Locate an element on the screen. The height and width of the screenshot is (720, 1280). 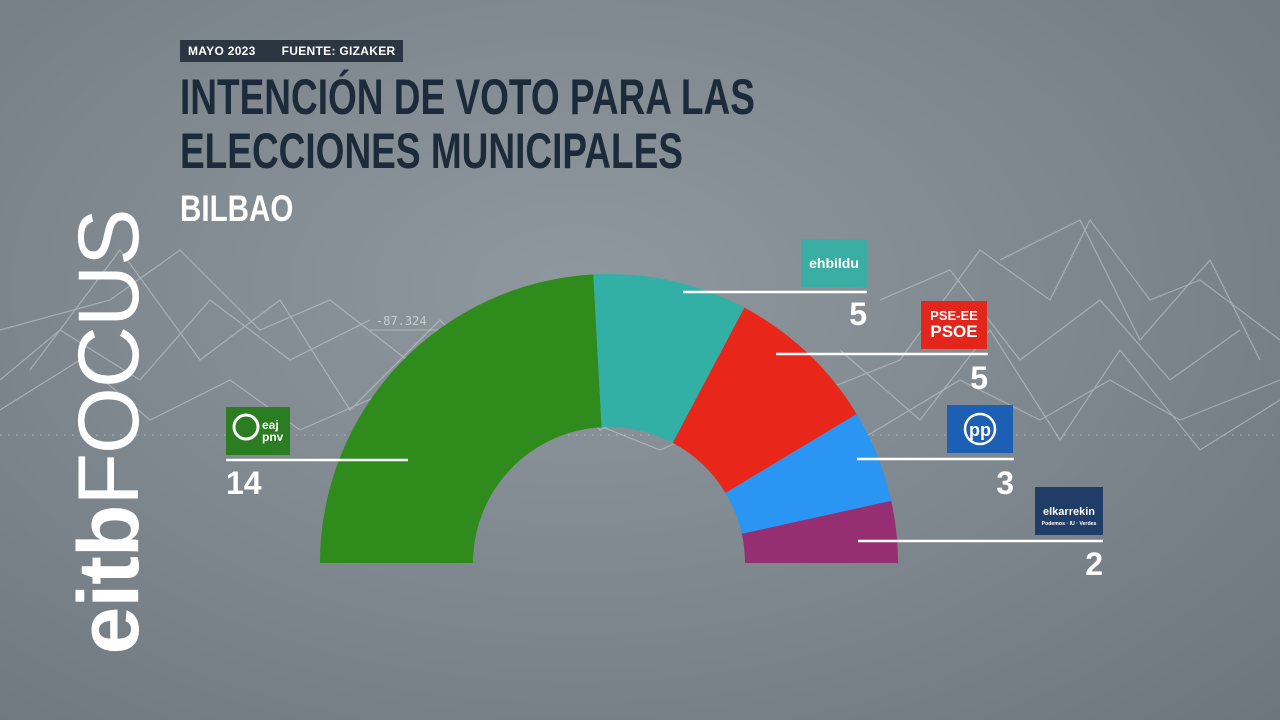
logo-label: pnv is located at coordinates (273, 437).